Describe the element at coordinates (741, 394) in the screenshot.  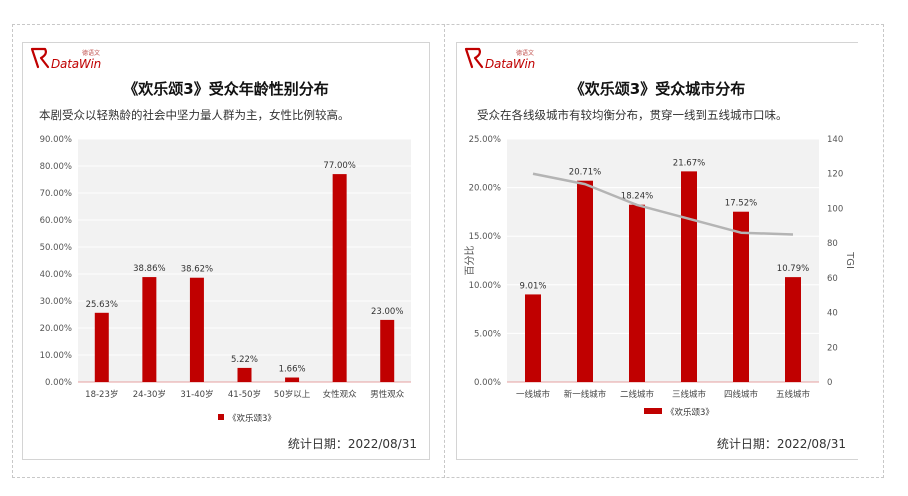
I see `x-tick-label: 四线城市` at that location.